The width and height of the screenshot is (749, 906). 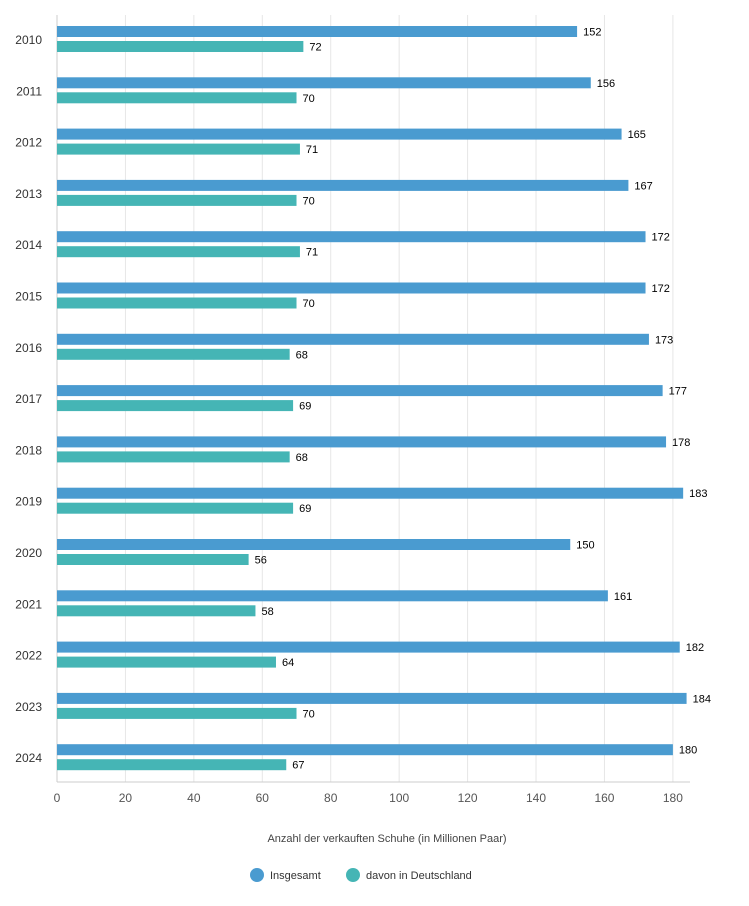 I want to click on x-tick-label: 60, so click(x=263, y=798).